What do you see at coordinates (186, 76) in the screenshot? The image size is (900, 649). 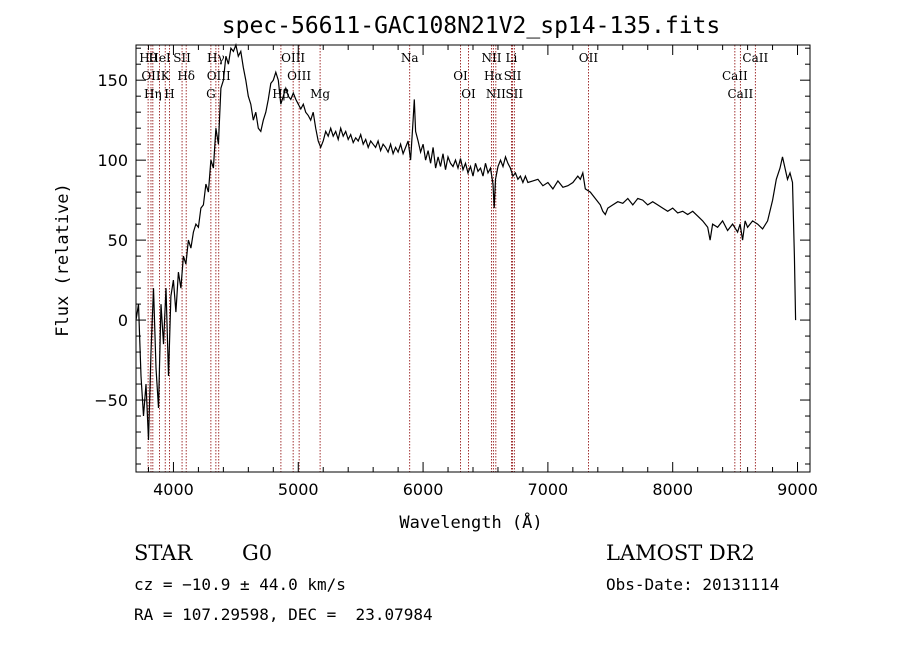 I see `spectral-line-label: Hδ` at bounding box center [186, 76].